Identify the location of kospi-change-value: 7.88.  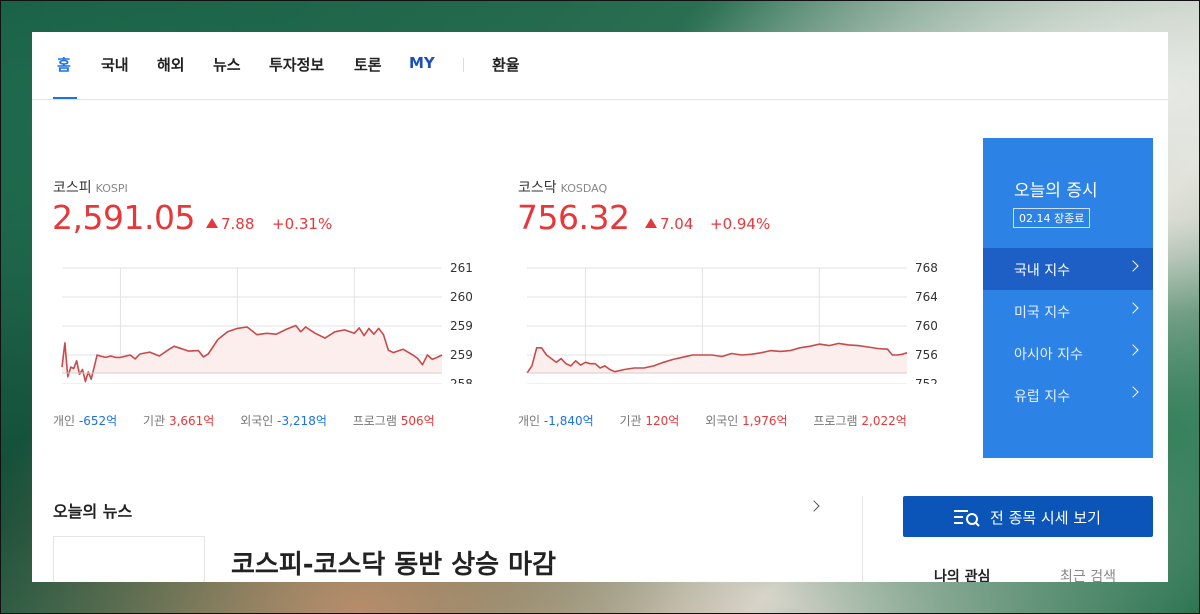
(238, 224).